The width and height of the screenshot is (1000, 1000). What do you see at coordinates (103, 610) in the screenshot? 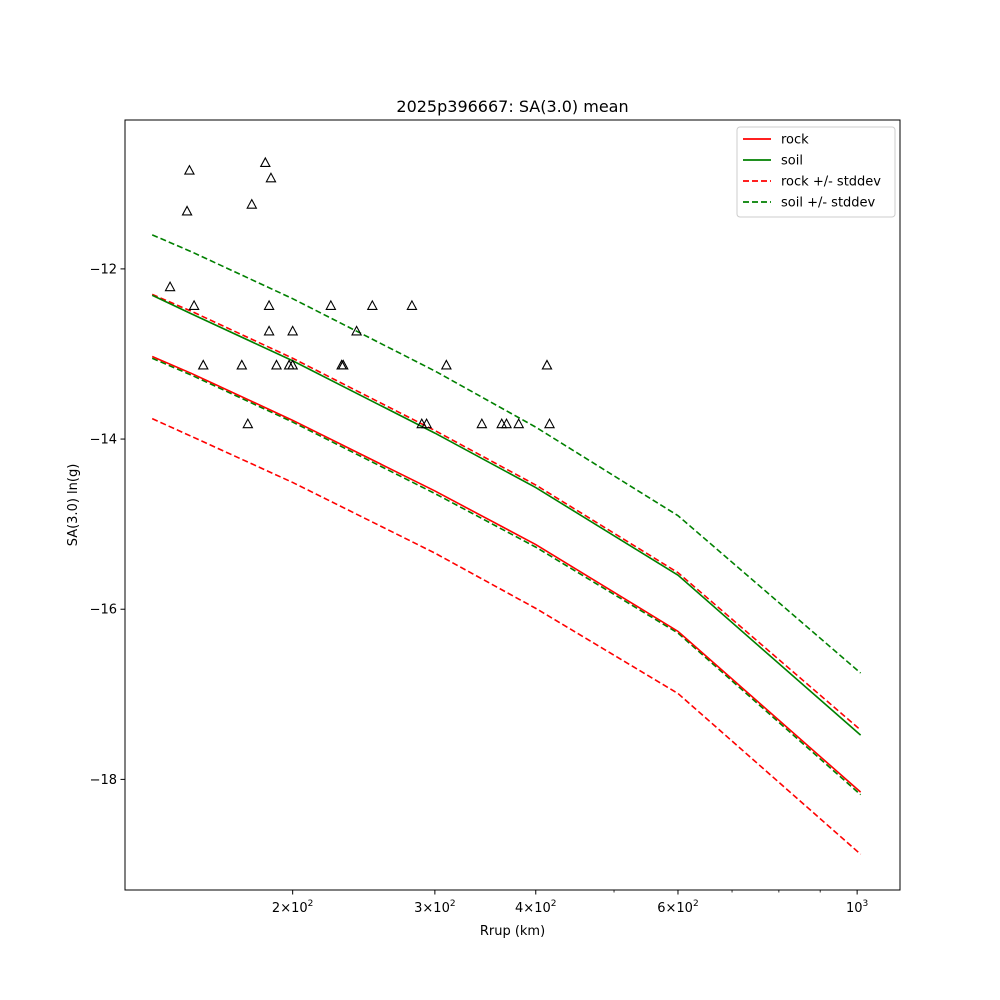
I see `y-tick-label: −16` at bounding box center [103, 610].